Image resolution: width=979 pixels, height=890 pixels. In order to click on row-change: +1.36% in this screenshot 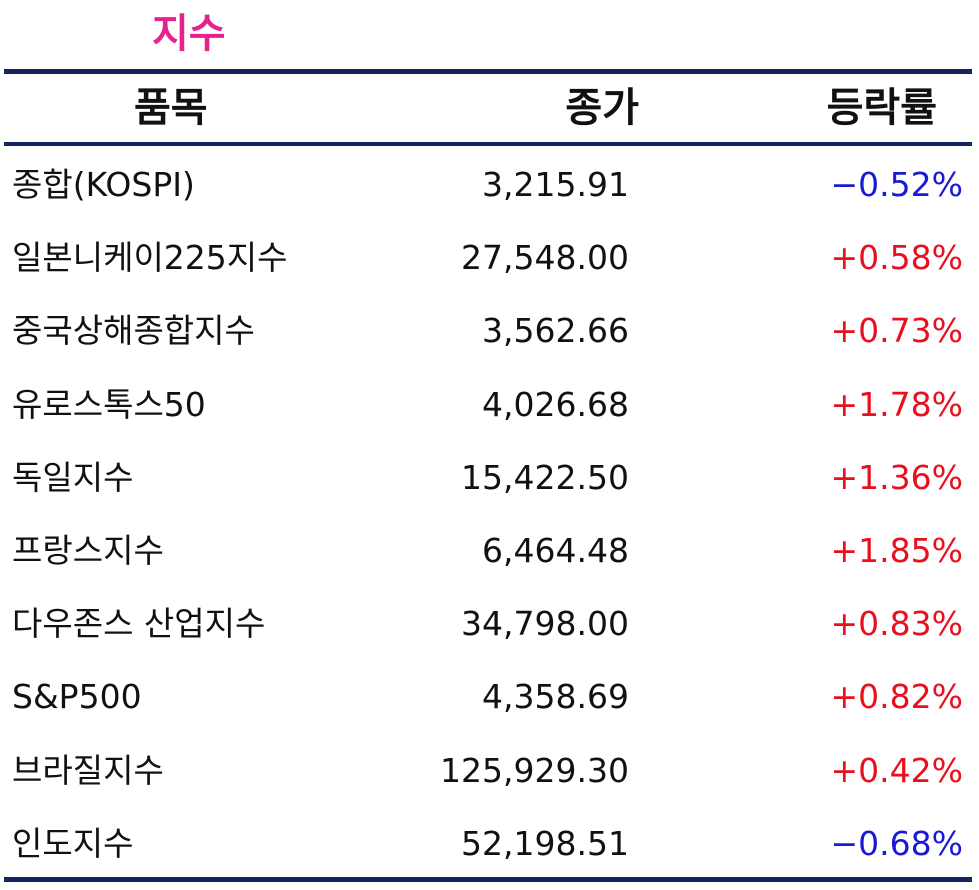, I will do `click(896, 477)`.